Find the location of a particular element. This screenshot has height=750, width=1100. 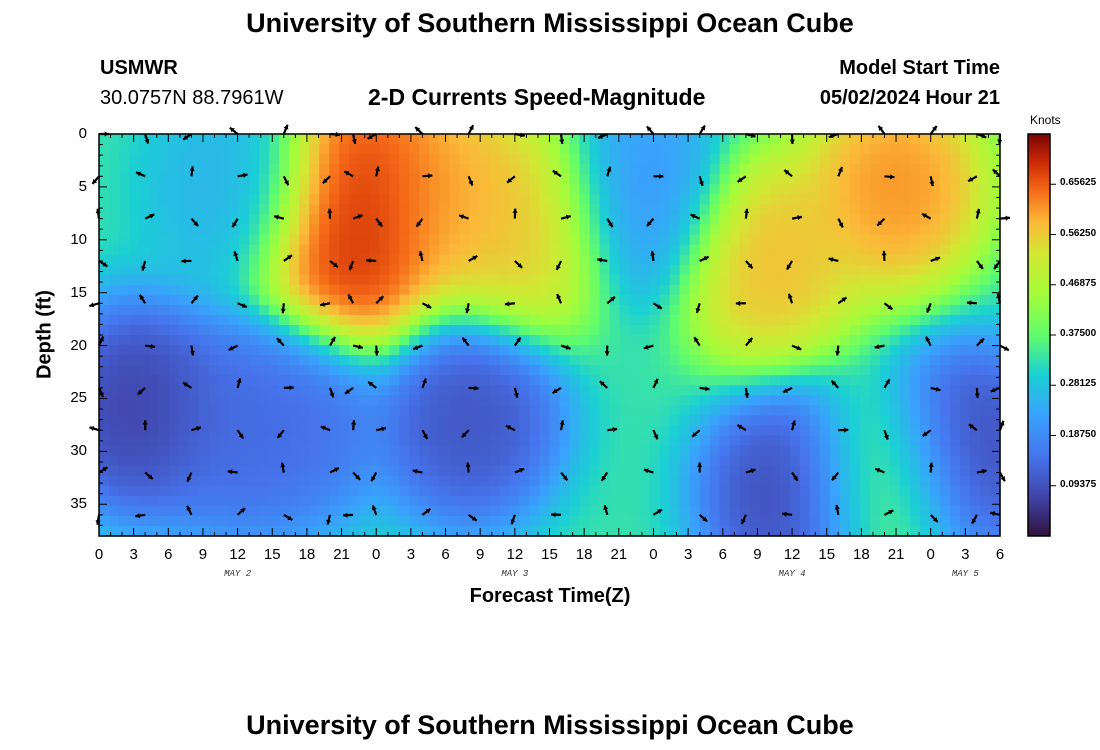

x-tick-label: 18 is located at coordinates (861, 554).